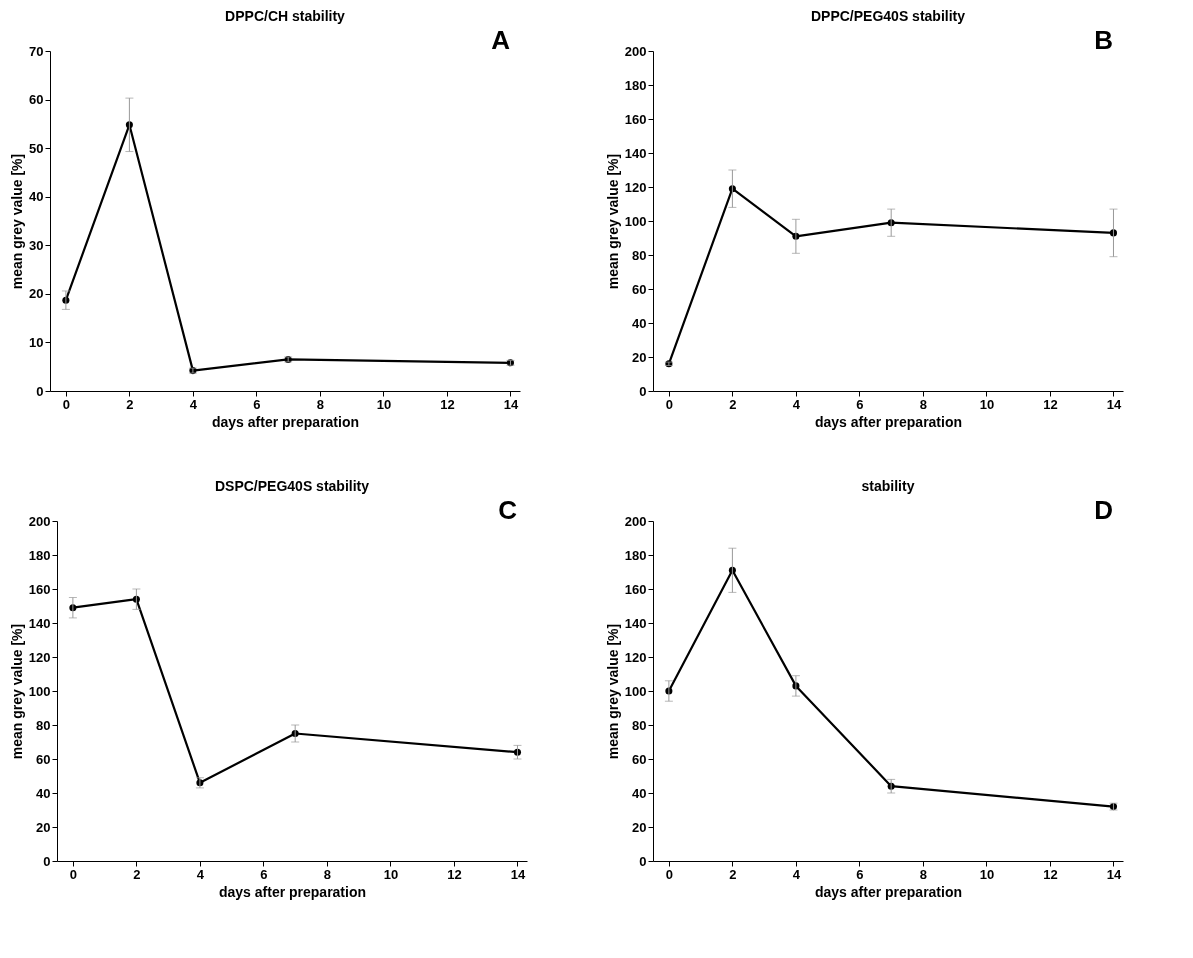 This screenshot has width=1193, height=958. I want to click on chart-title: DSPC/PEG40S stability, so click(292, 486).